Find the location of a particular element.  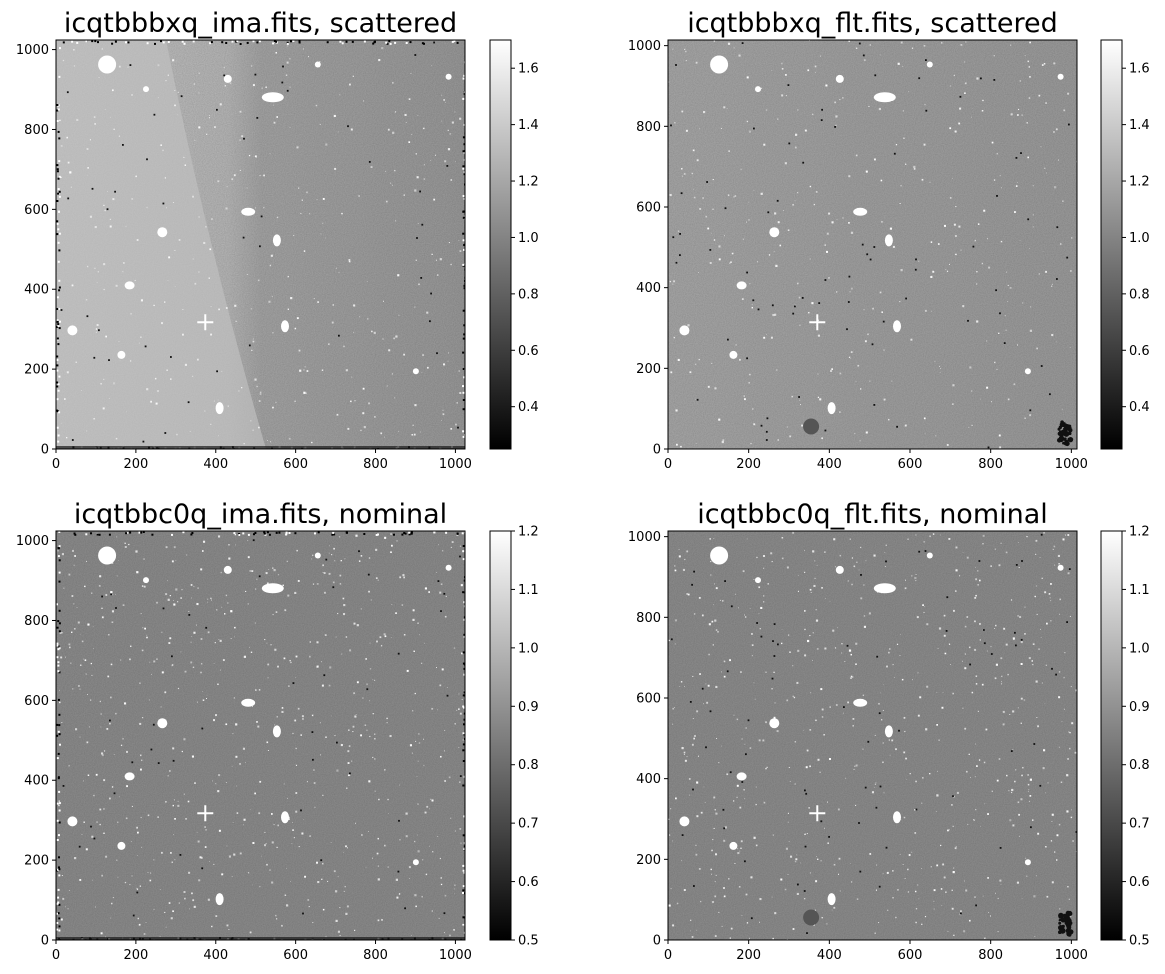

x-tick-label: 400 is located at coordinates (829, 464).